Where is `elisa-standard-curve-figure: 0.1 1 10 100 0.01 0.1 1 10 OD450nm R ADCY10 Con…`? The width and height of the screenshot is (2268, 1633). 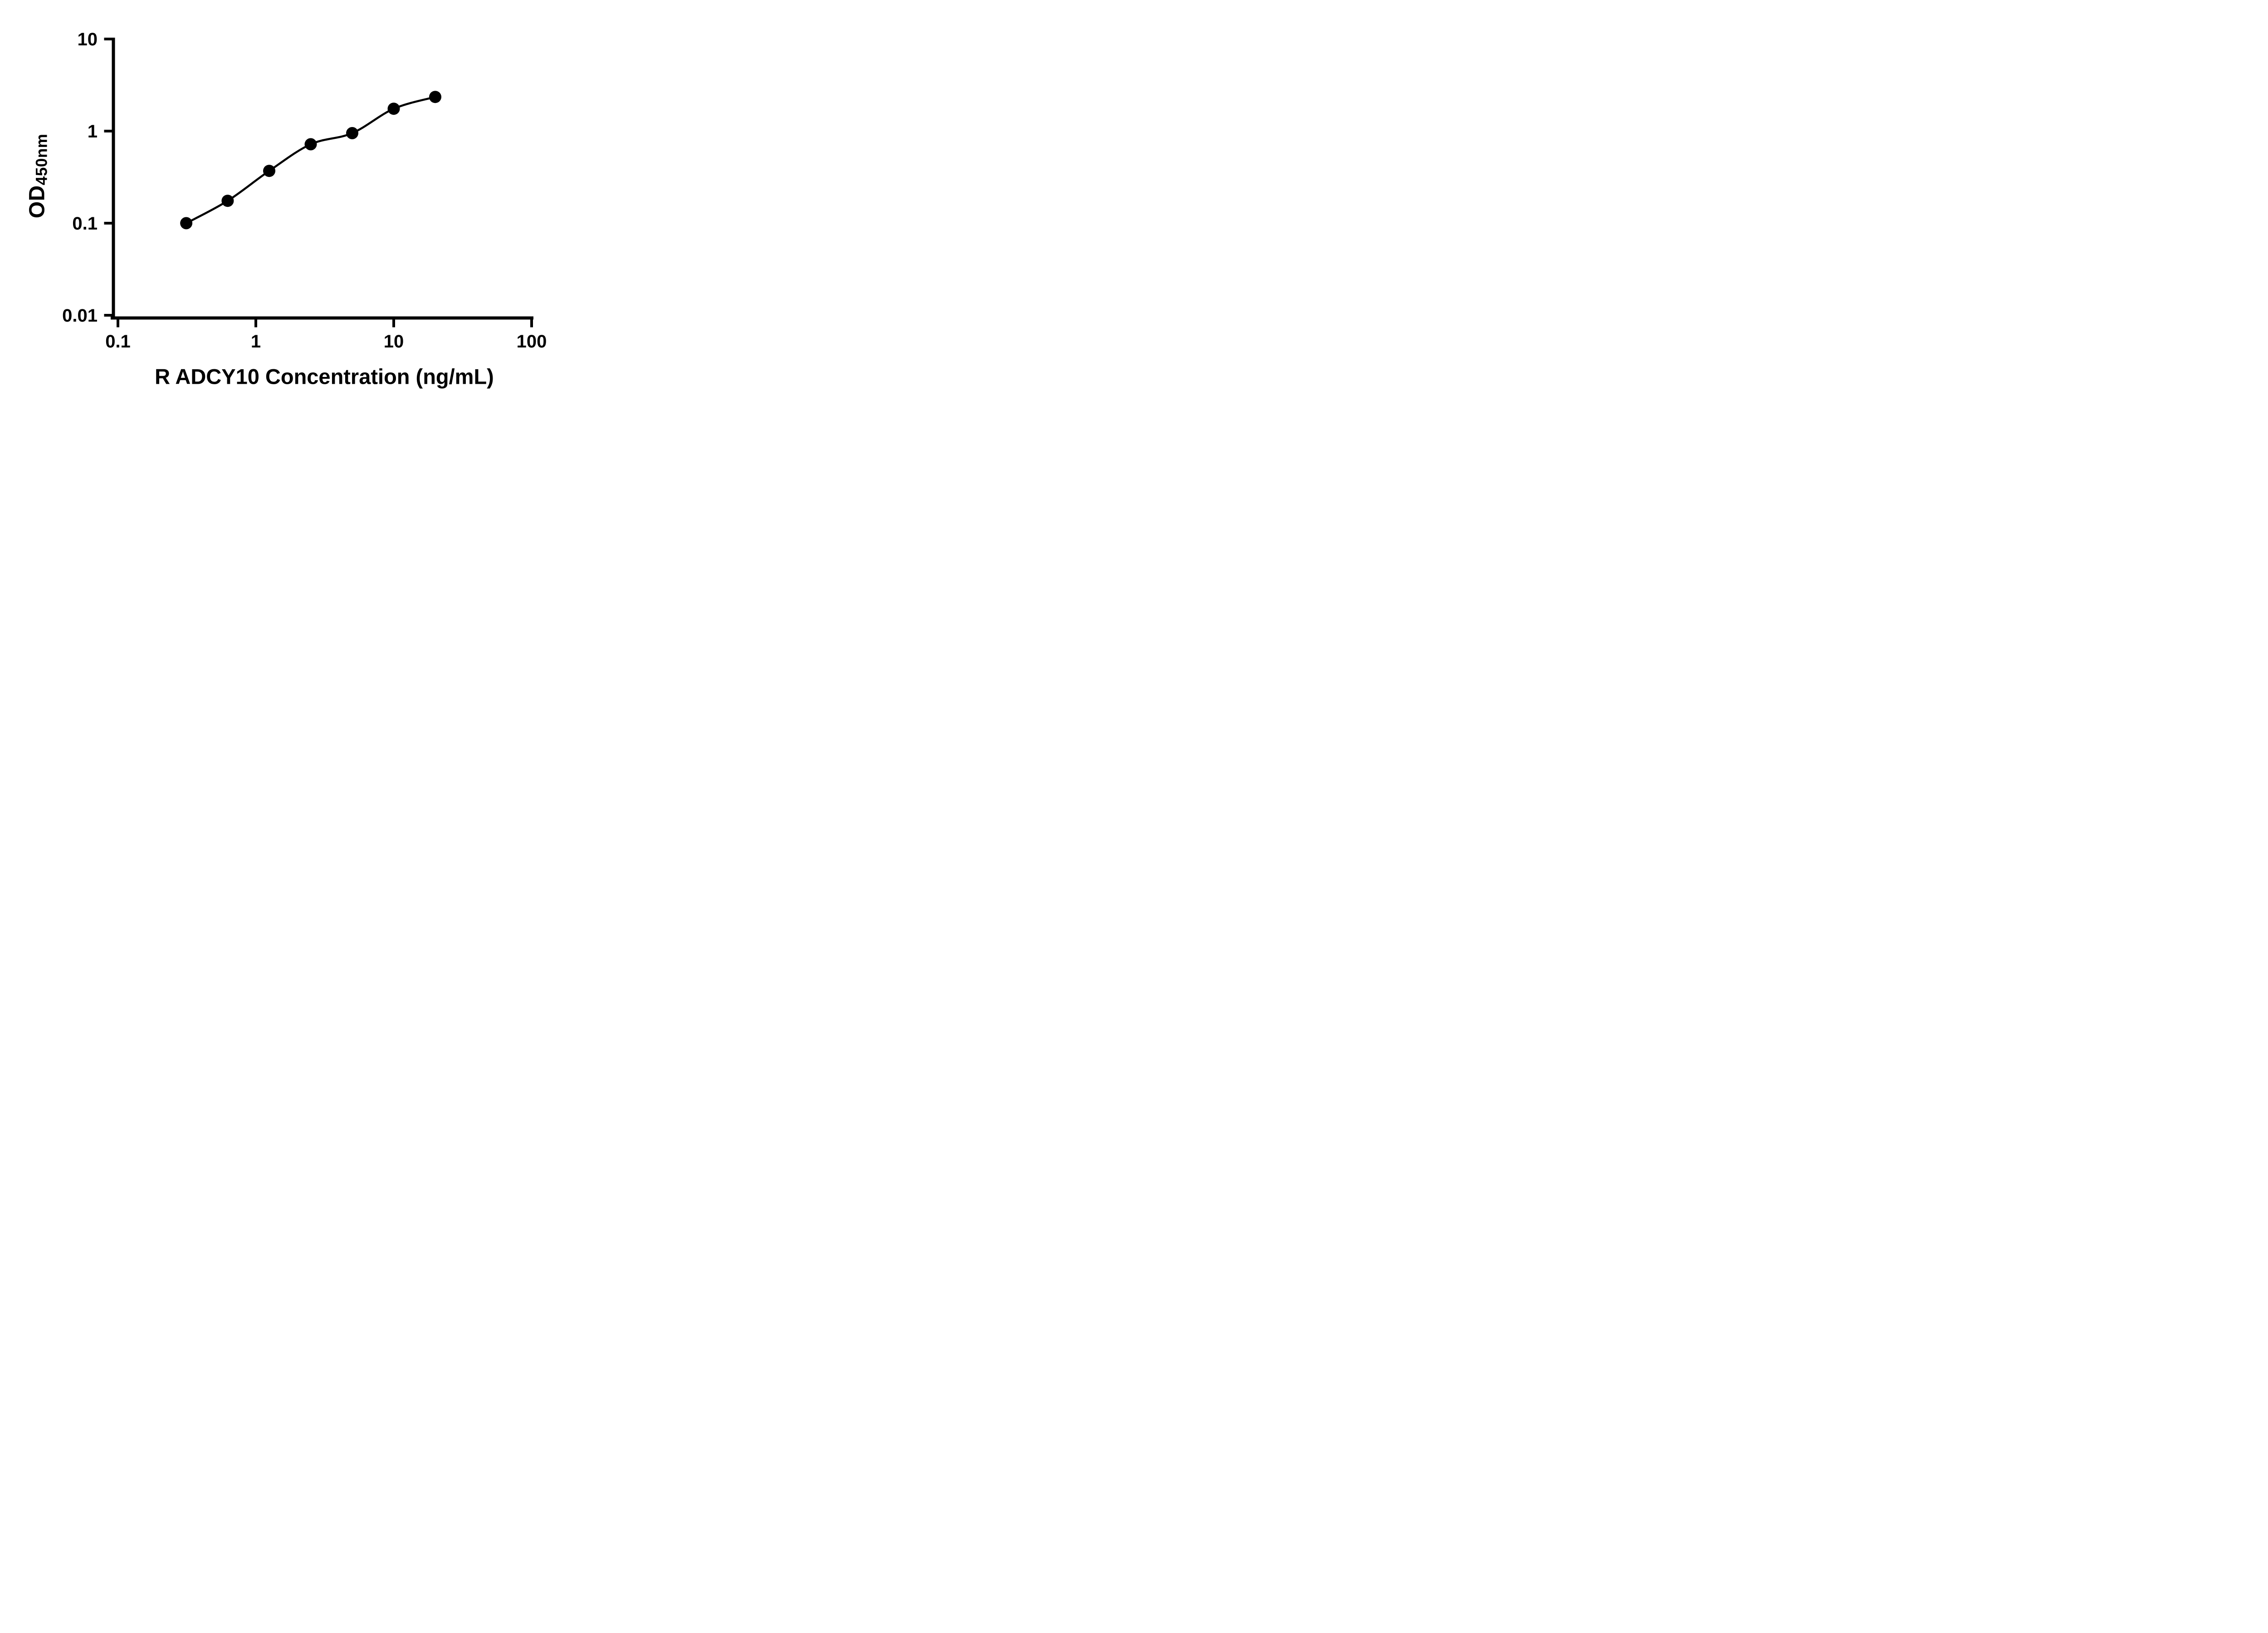 elisa-standard-curve-figure: 0.1 1 10 100 0.01 0.1 1 10 OD450nm R ADCY10 Con… is located at coordinates (291, 204).